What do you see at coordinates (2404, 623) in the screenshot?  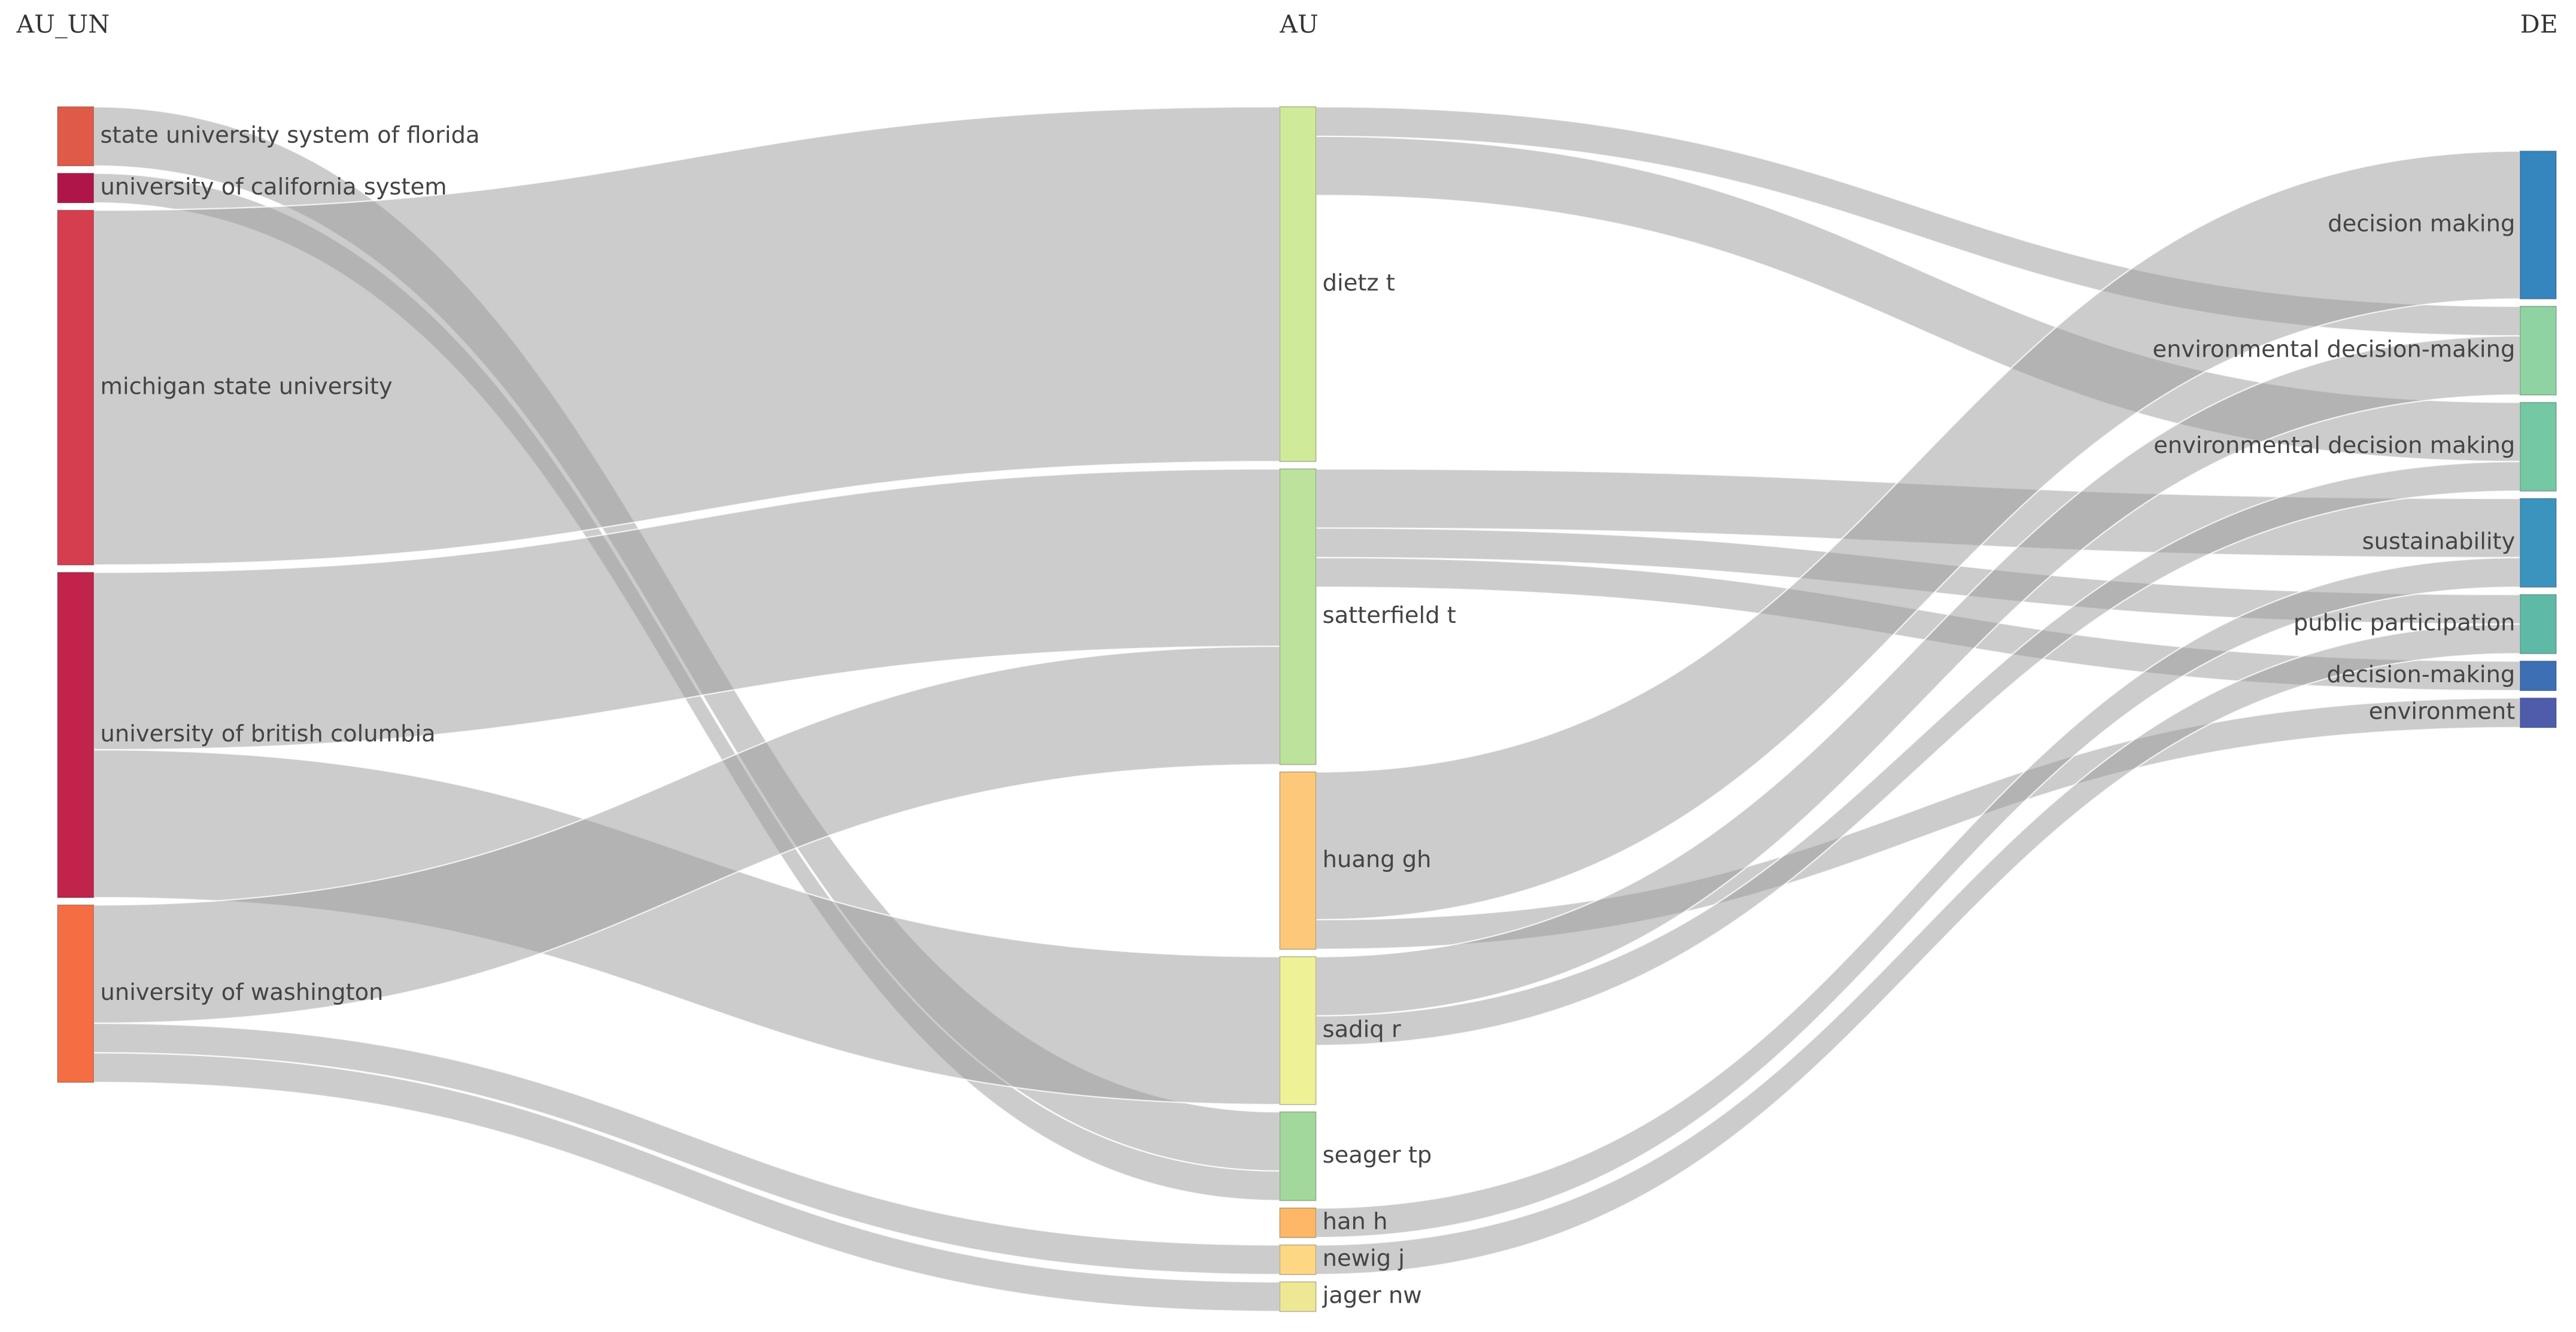 I see `node-label: public participation` at bounding box center [2404, 623].